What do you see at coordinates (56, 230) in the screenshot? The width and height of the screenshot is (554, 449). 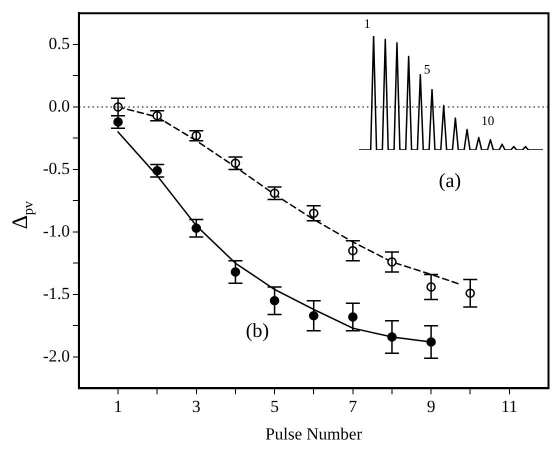 I see `y-tick-label: -1.0` at bounding box center [56, 230].